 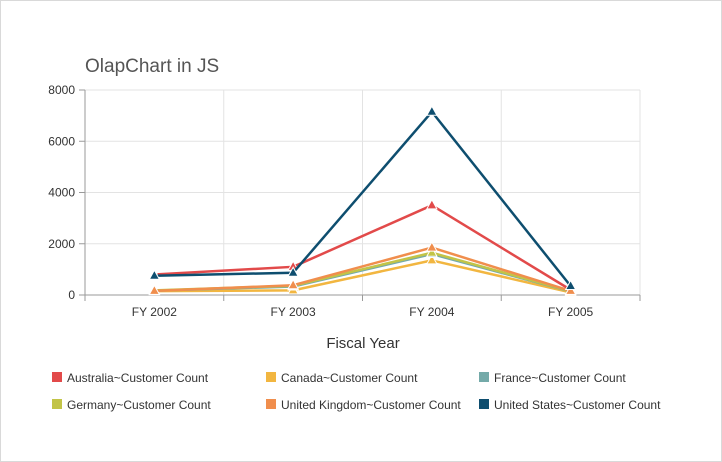 What do you see at coordinates (61, 141) in the screenshot?
I see `y-tick-label: 6000` at bounding box center [61, 141].